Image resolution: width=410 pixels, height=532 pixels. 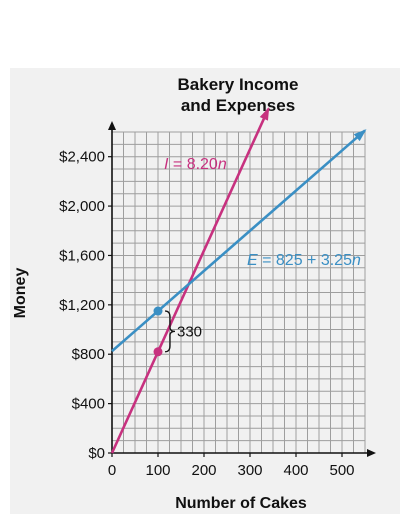 I want to click on chart-title-line-1: Bakery Income, so click(x=238, y=84).